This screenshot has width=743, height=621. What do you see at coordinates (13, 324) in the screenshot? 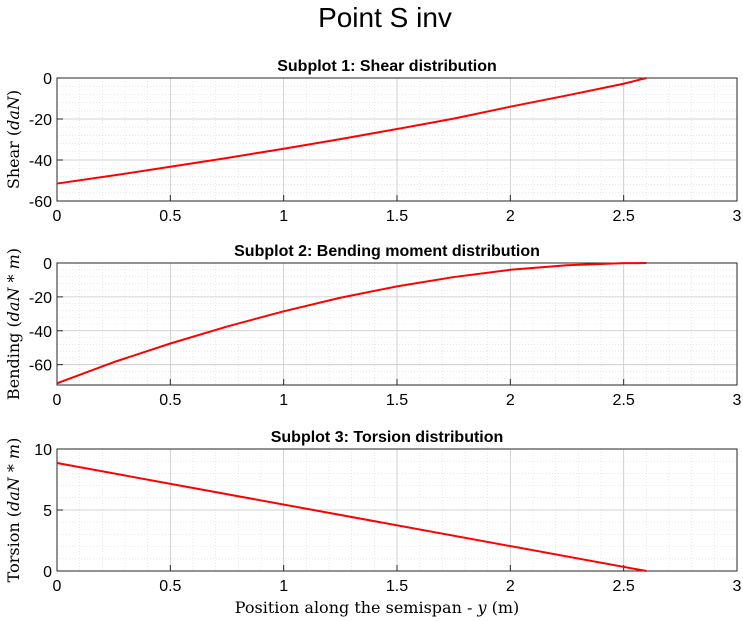
I see `y-axis-label: Bending (daN * m)` at bounding box center [13, 324].